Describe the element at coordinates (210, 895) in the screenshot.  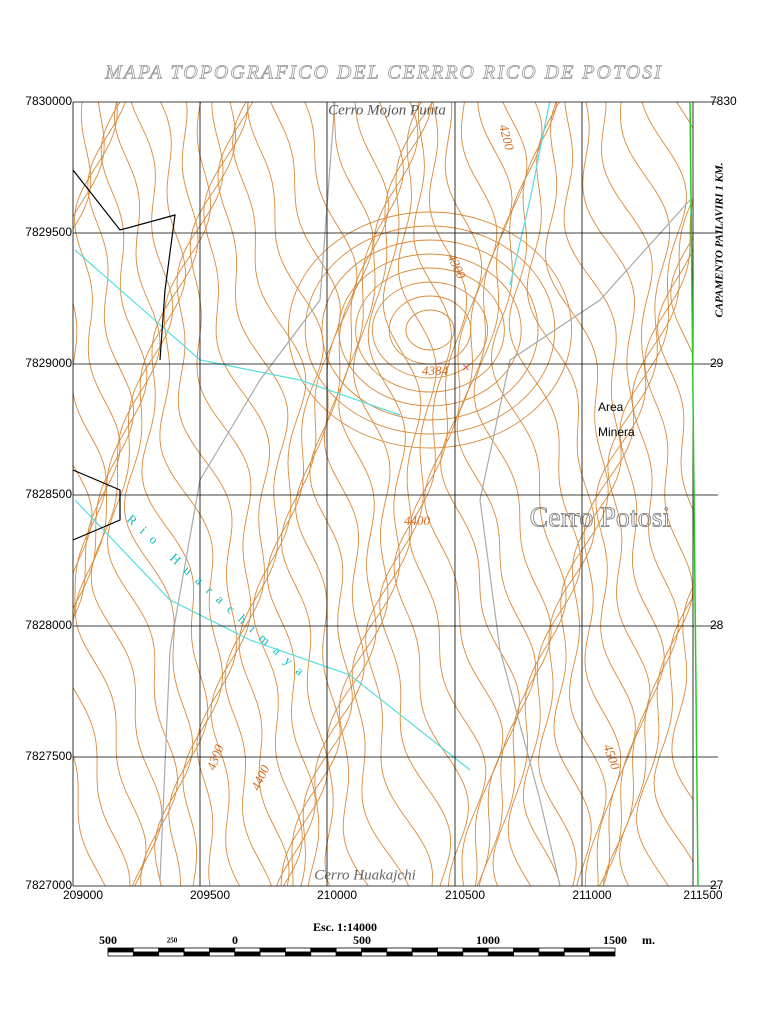
I see `grid-label: 209500` at that location.